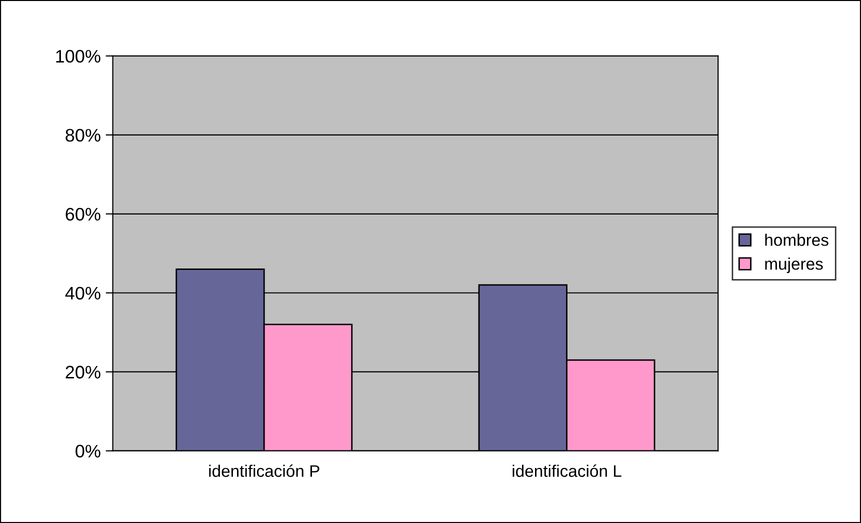 This screenshot has width=861, height=523. I want to click on legend-label: hombres, so click(796, 240).